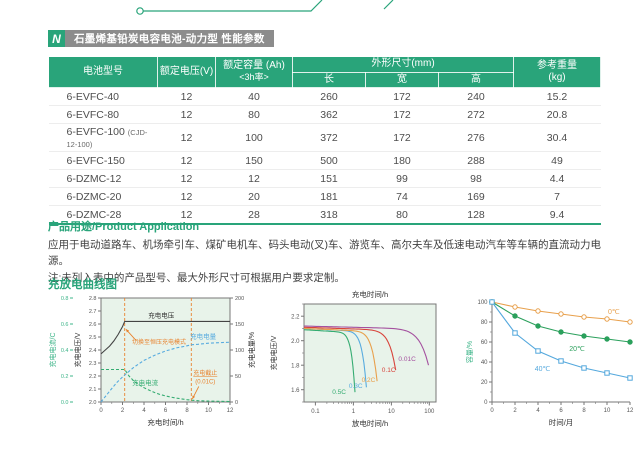  Describe the element at coordinates (515, 411) in the screenshot. I see `svg-text: 2` at that location.